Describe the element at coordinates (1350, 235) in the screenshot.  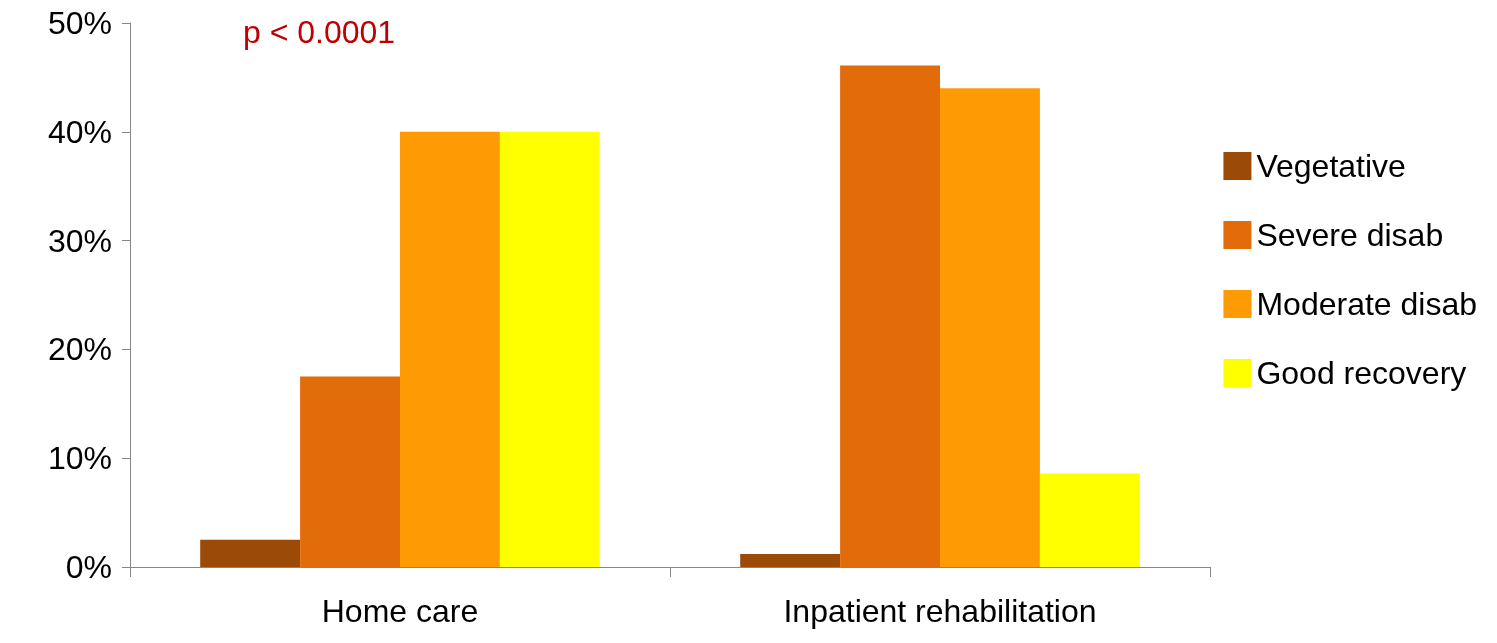
I see `legend-label: Severe disab` at that location.